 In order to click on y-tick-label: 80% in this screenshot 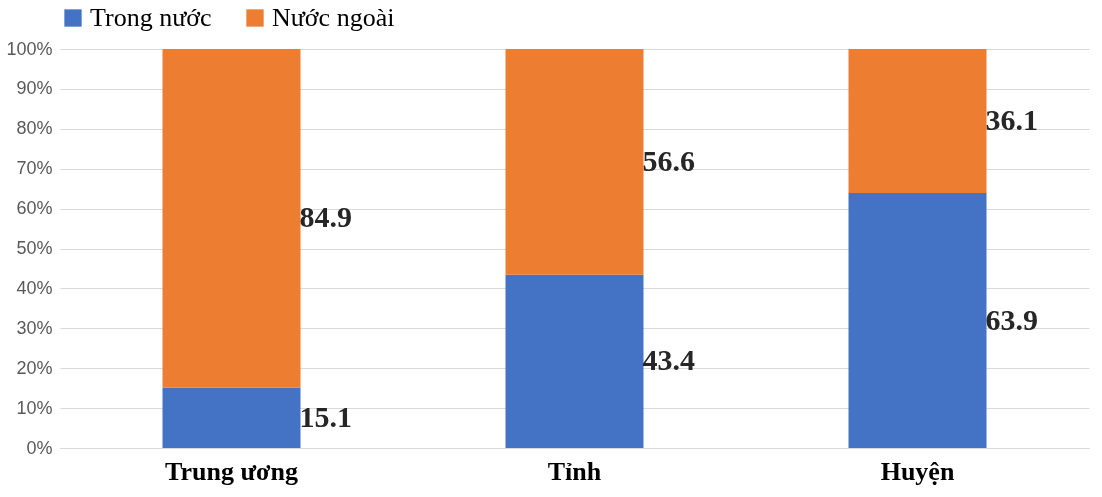, I will do `click(34, 128)`.